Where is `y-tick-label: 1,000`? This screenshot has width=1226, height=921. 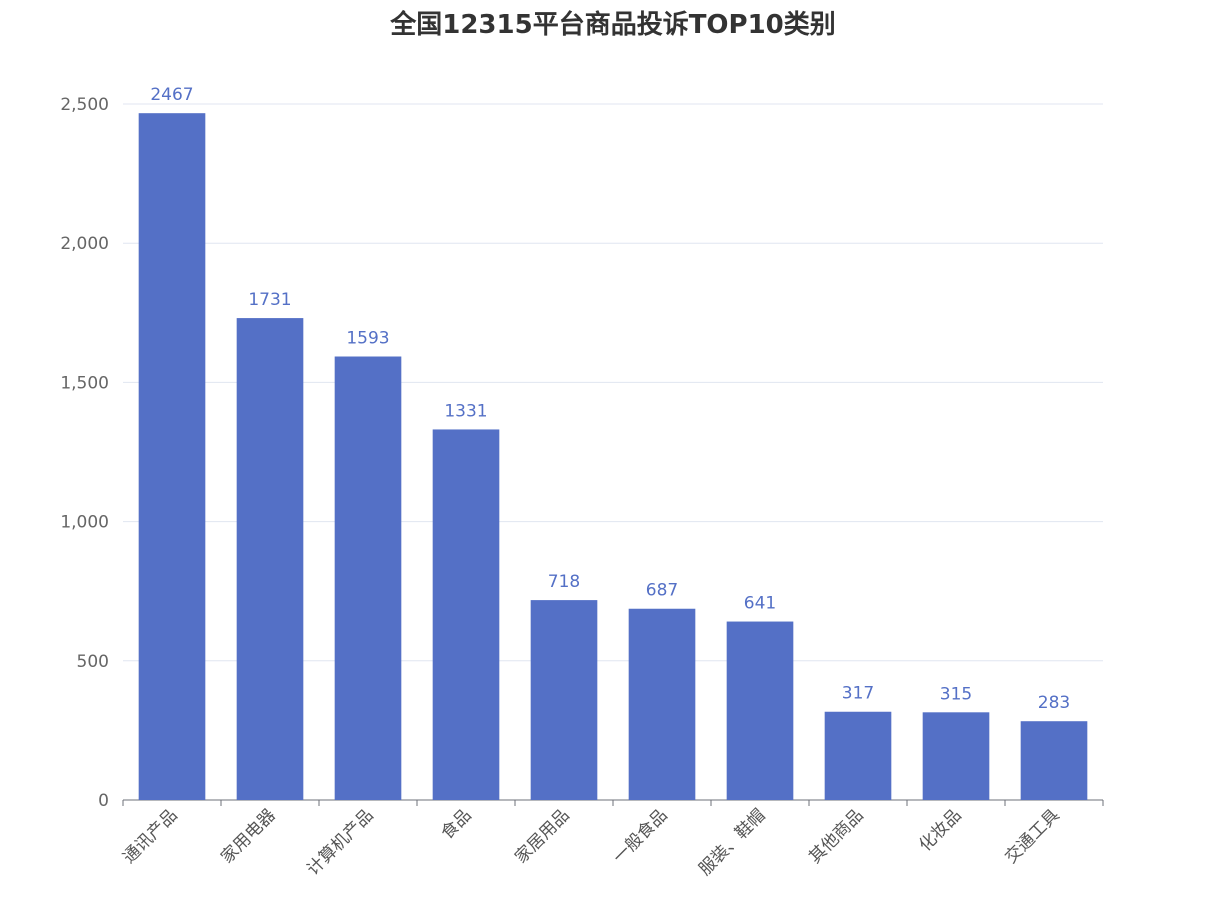 y-tick-label: 1,000 is located at coordinates (84, 523).